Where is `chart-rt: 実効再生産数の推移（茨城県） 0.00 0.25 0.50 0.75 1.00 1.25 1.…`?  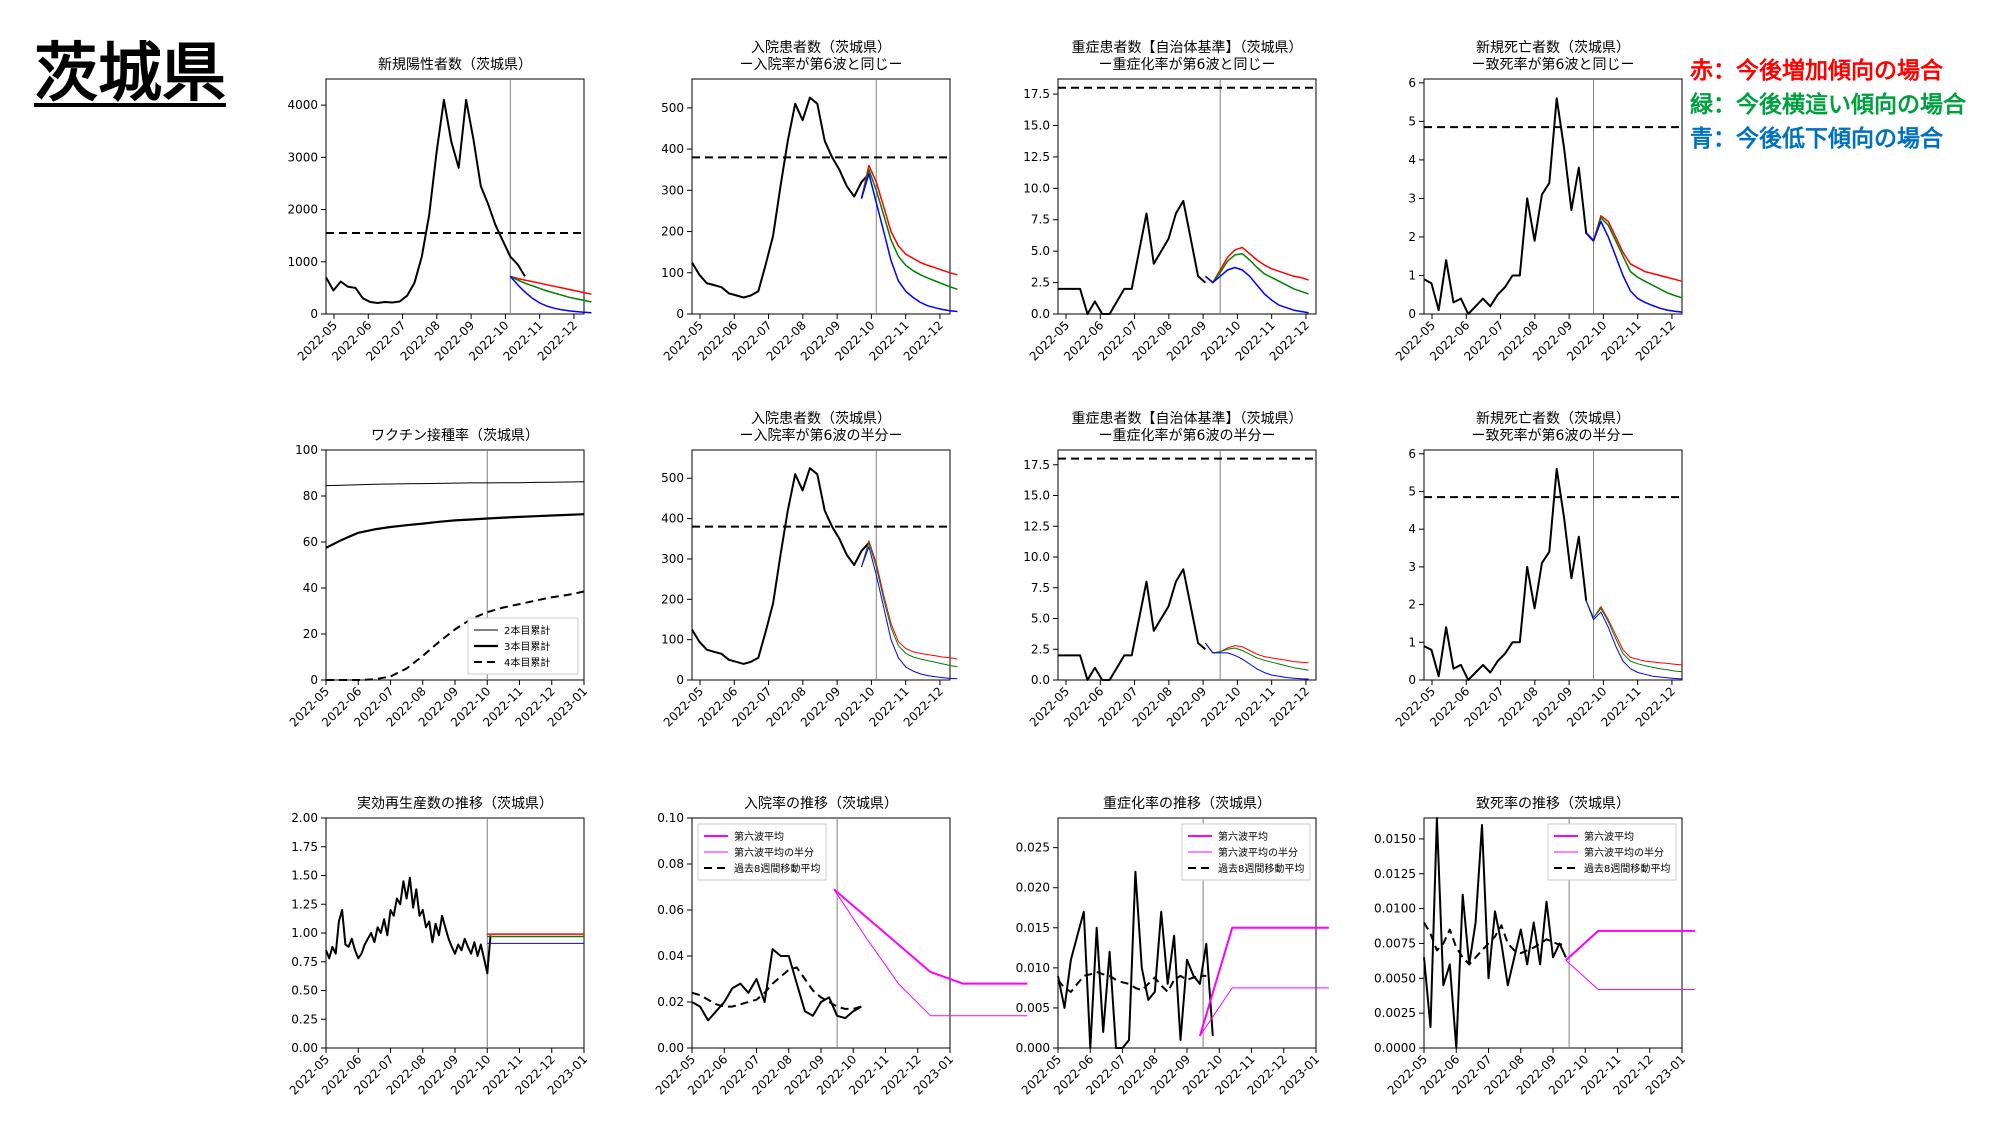
chart-rt: 実効再生産数の推移（茨城県） 0.00 0.25 0.50 0.75 1.00 1.25 1.… is located at coordinates (438, 947).